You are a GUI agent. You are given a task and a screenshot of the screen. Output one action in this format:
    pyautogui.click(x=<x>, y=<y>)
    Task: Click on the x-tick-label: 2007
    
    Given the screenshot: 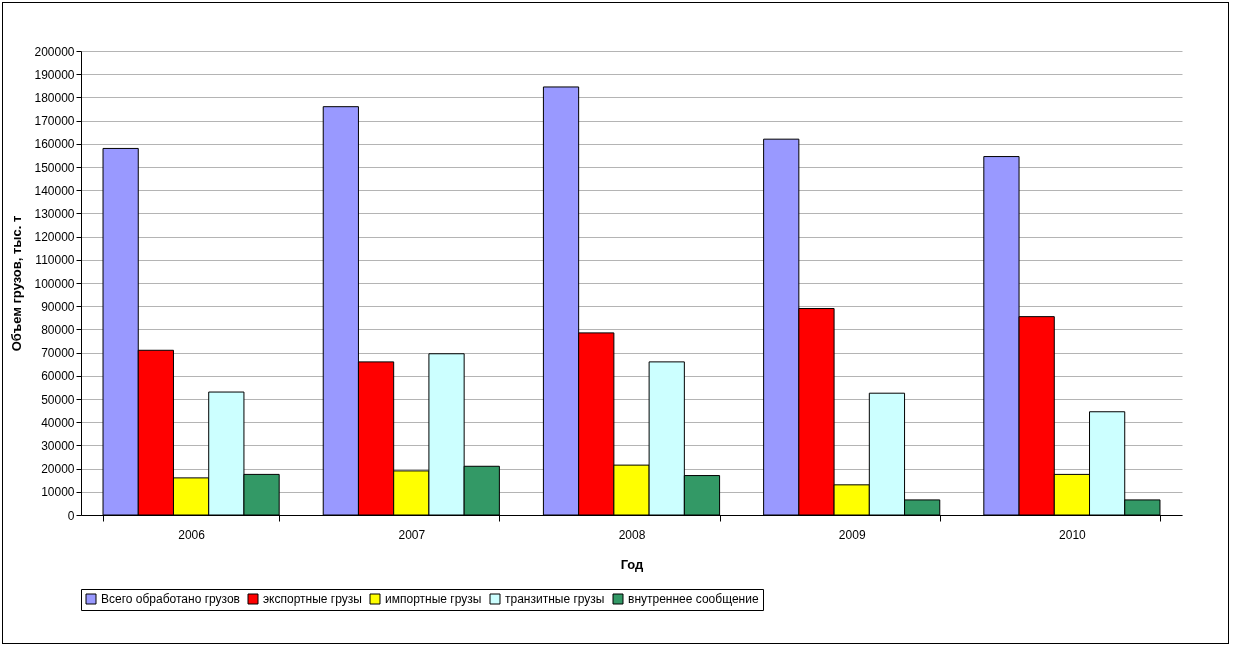 What is the action you would take?
    pyautogui.click(x=412, y=534)
    